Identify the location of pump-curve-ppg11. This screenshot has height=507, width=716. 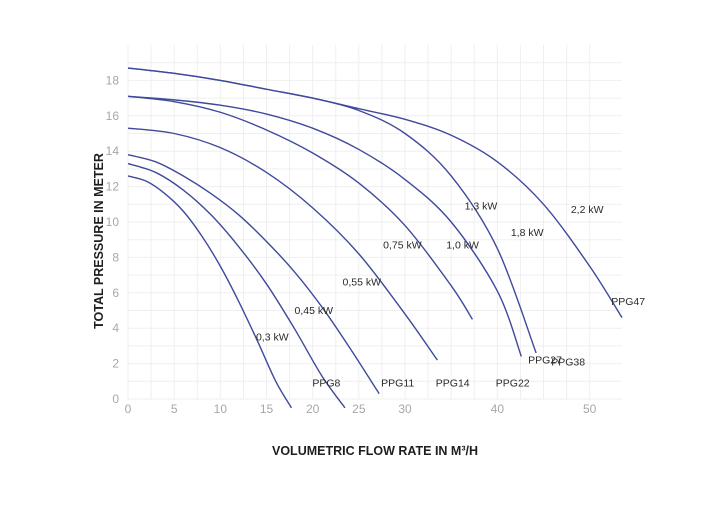
(236, 285).